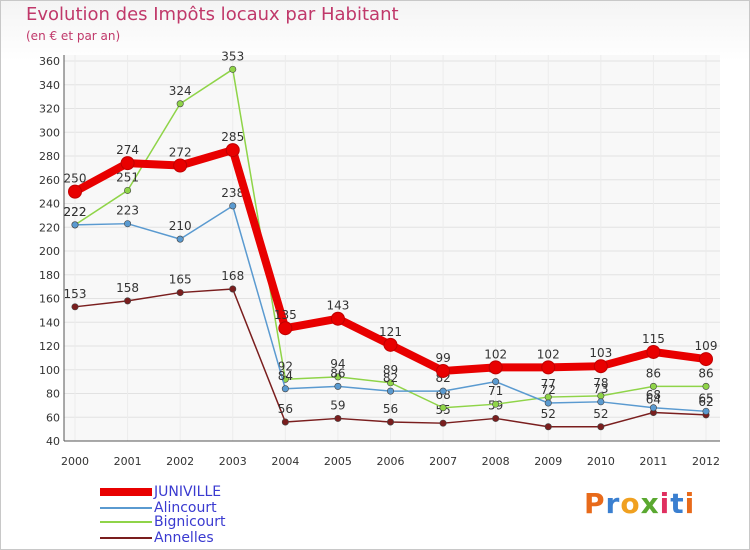 This screenshot has width=750, height=550. Describe the element at coordinates (53, 394) in the screenshot. I see `y-tick-label: 80` at that location.